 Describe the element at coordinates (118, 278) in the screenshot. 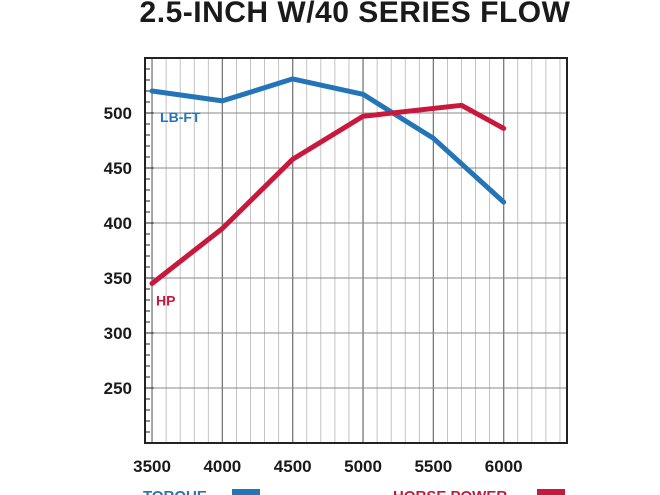

I see `y-tick-label: 350` at that location.